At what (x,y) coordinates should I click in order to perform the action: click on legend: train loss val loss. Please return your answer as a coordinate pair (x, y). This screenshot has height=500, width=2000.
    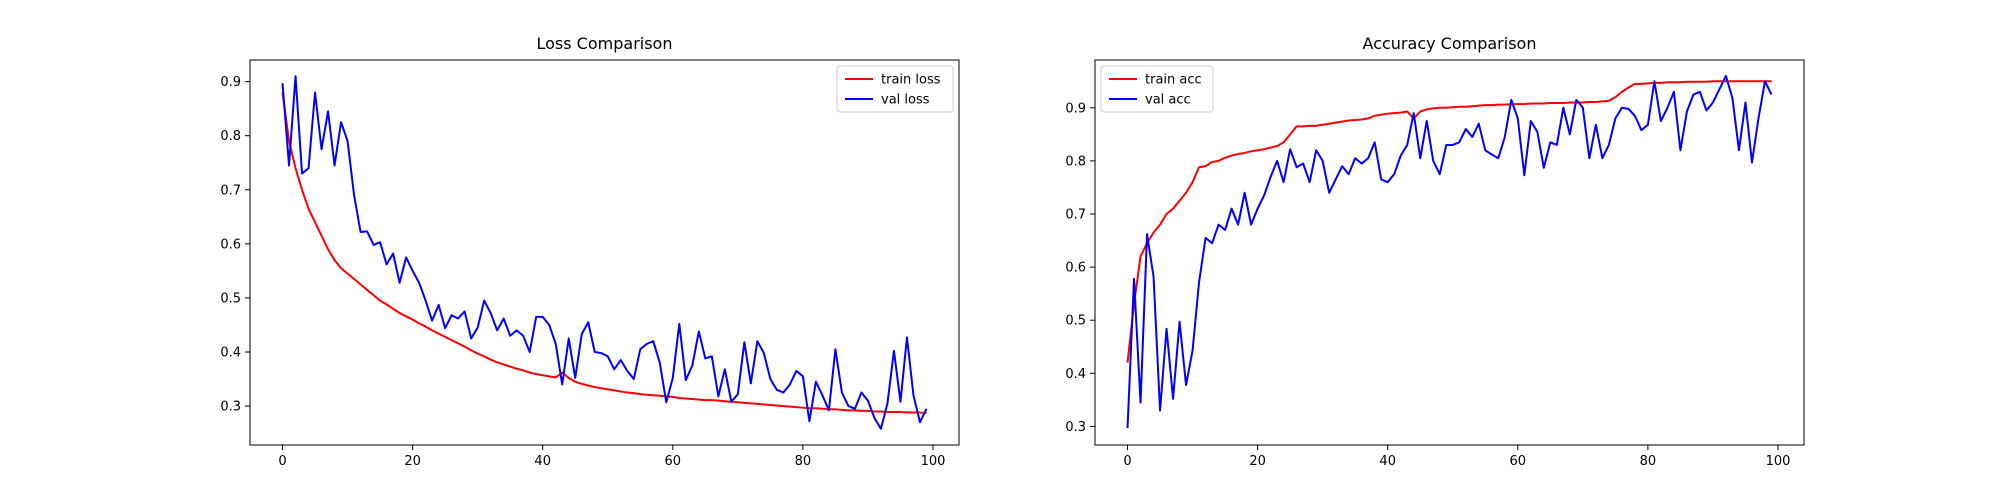
    Looking at the image, I should click on (895, 89).